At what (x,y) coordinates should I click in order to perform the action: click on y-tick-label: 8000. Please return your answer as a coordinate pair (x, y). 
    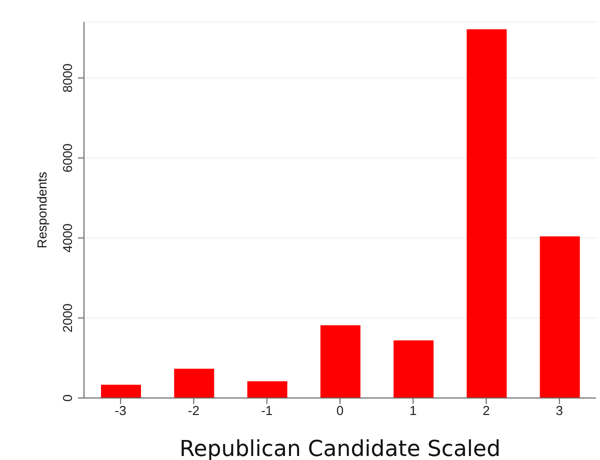
    Looking at the image, I should click on (67, 78).